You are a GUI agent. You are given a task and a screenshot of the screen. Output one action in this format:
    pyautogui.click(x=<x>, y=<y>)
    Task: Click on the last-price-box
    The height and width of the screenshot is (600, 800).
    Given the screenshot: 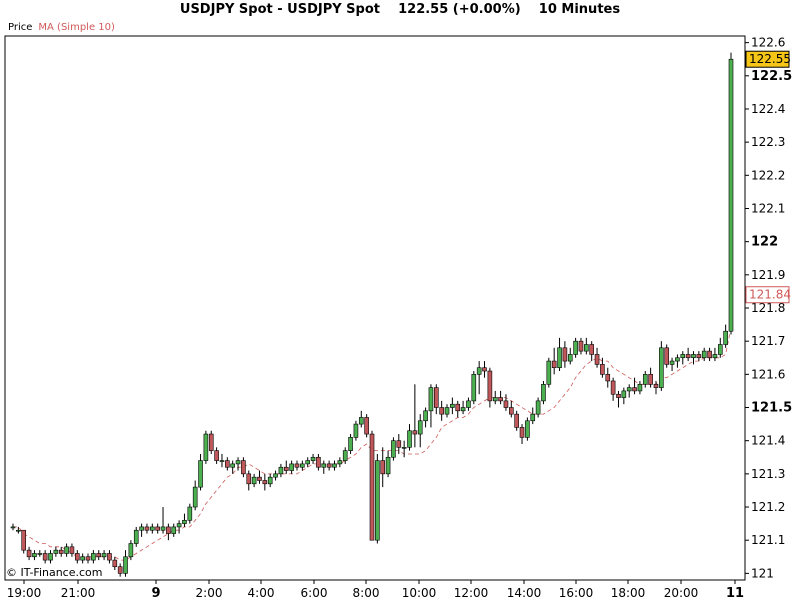 What is the action you would take?
    pyautogui.click(x=767, y=59)
    